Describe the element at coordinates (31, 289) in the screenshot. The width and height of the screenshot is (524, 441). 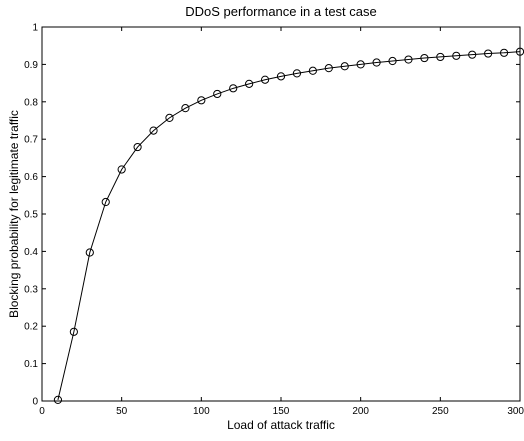
I see `y-tick-label: 0.3` at that location.